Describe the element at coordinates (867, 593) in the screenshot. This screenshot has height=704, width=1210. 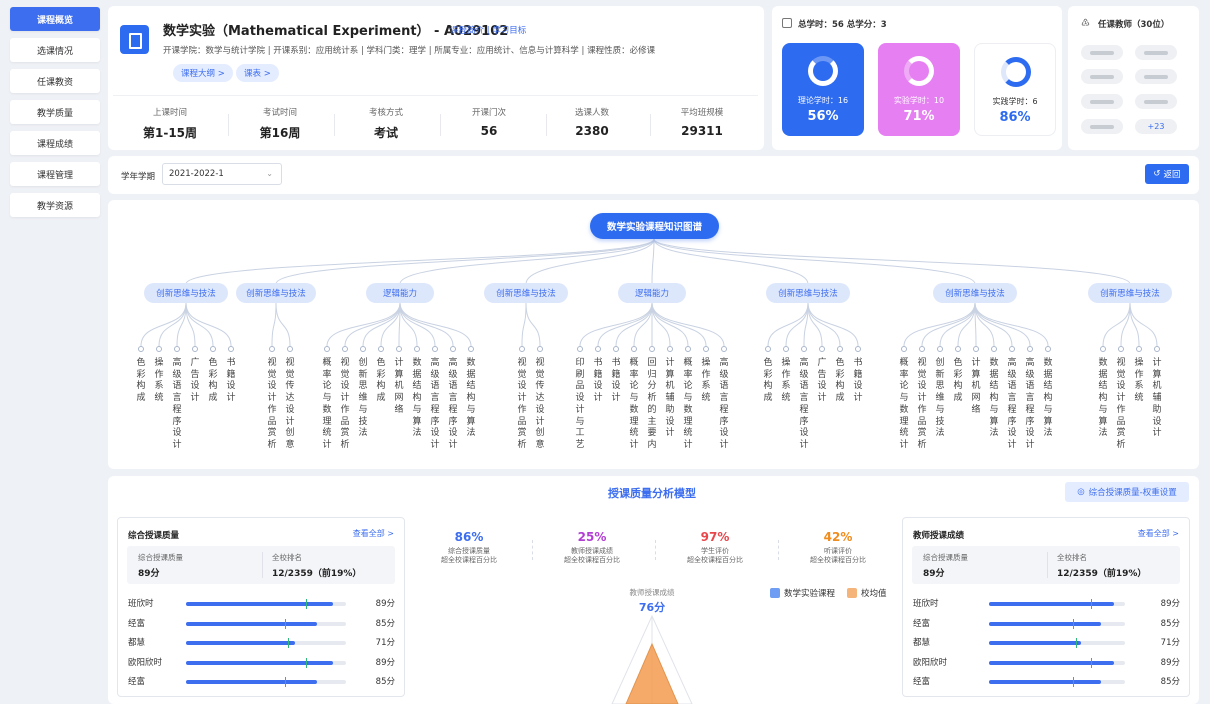
I see `legend-school-average: 校均值` at that location.